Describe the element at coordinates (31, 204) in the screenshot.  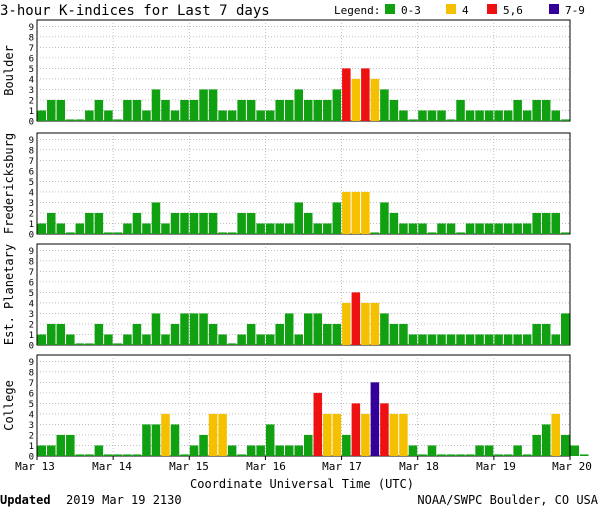
I see `y-tick-label: 3` at that location.